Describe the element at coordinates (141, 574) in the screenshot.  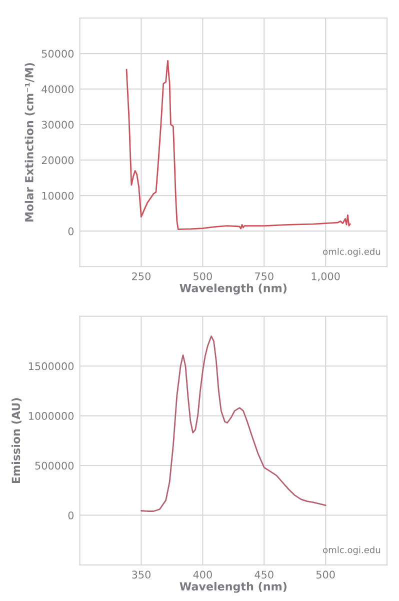
I see `x-tick-label: 350` at that location.